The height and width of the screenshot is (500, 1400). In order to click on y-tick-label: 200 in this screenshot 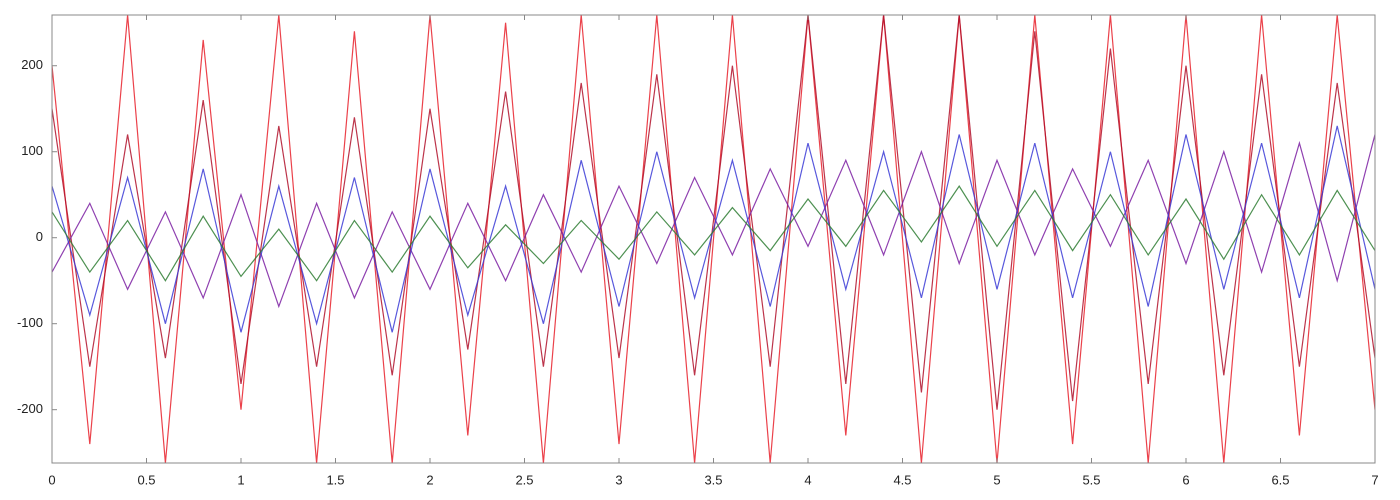, I will do `click(32, 64)`.